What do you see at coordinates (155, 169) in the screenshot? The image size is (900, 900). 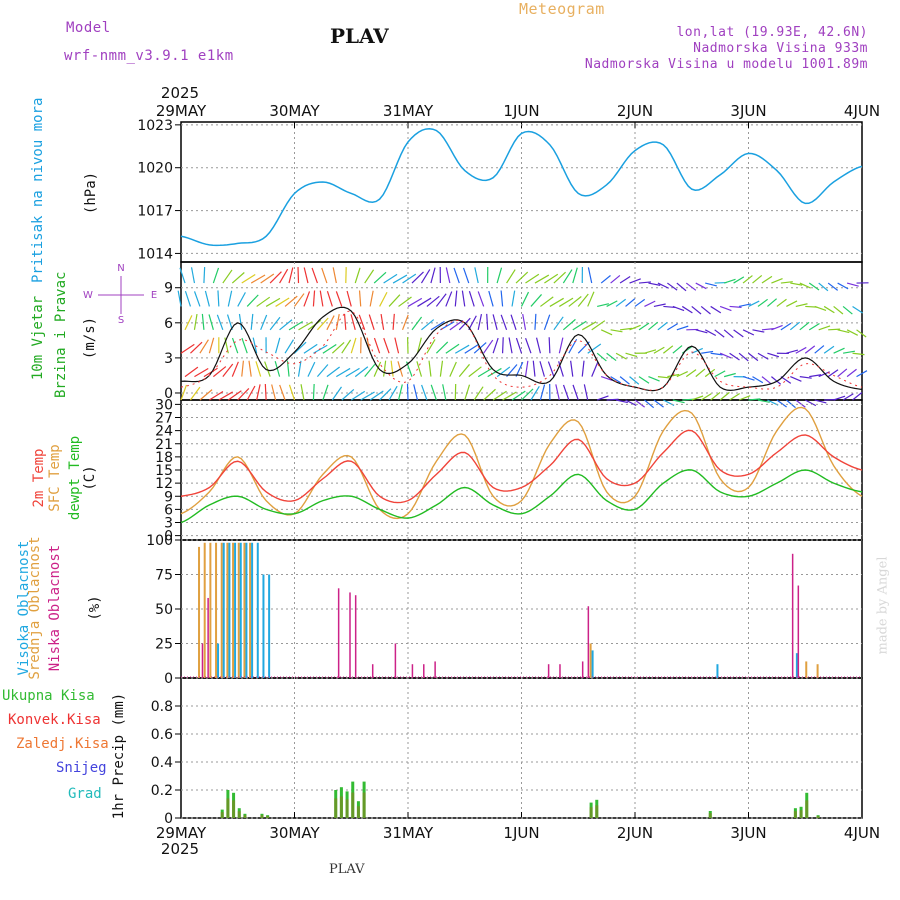 I see `y-tick-label: 1020` at bounding box center [155, 169].